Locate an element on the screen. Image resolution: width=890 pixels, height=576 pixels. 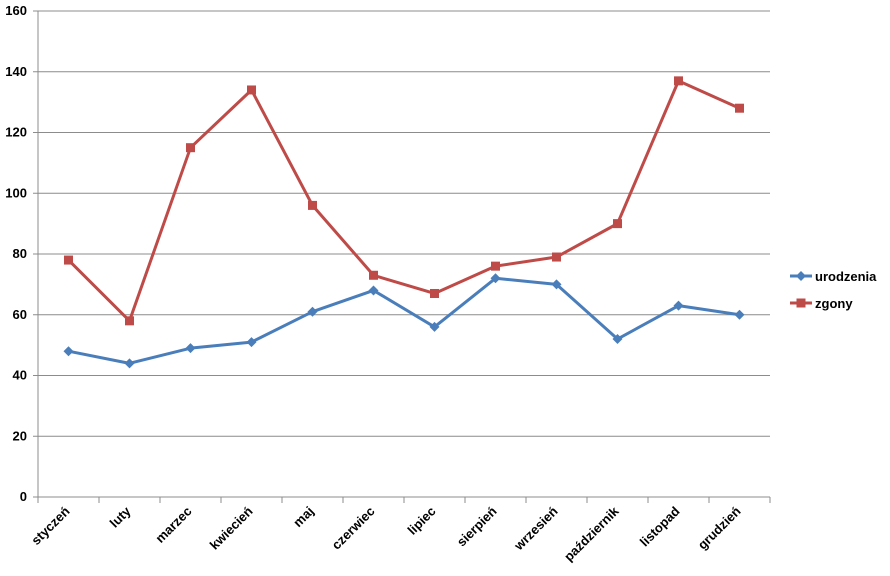
legend: urodzenia zgony is located at coordinates (833, 290).